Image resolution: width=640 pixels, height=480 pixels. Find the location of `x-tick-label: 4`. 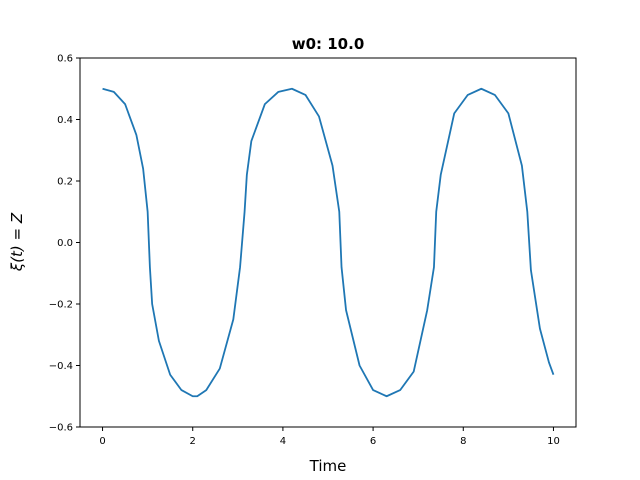

x-tick-label: 4 is located at coordinates (283, 441).